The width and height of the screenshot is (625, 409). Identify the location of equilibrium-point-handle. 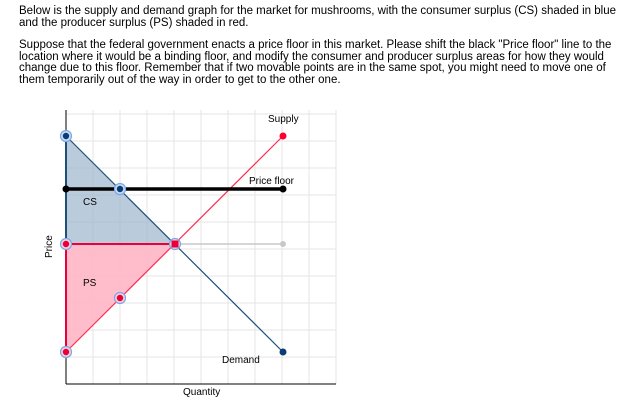
(175, 244).